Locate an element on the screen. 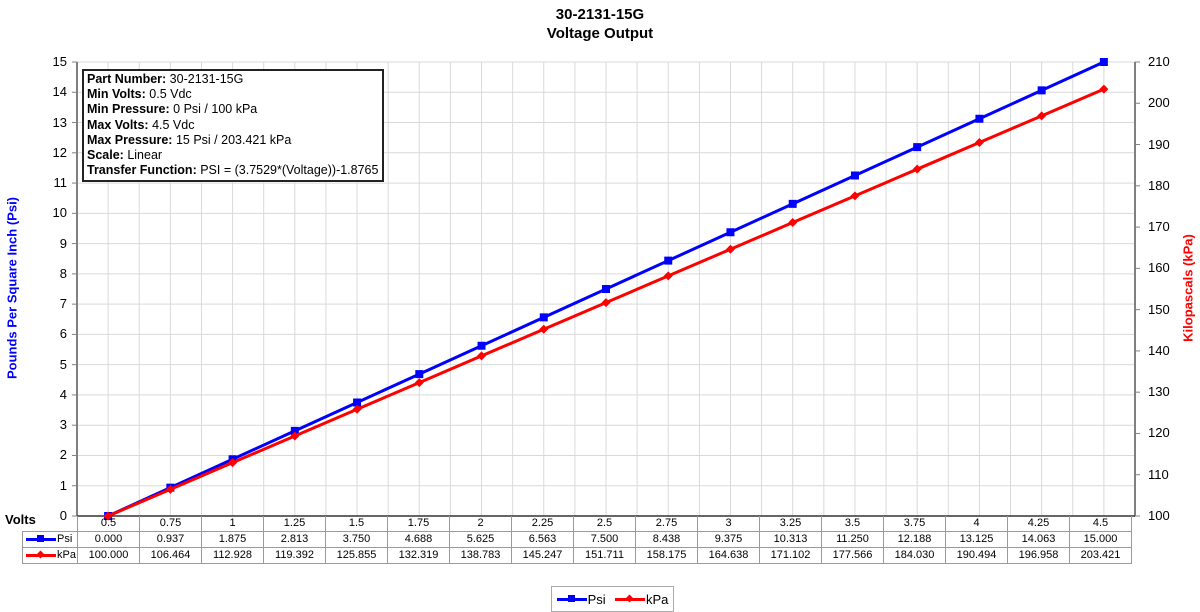 Image resolution: width=1200 pixels, height=612 pixels. data-table-cell: 177.566 is located at coordinates (852, 555).